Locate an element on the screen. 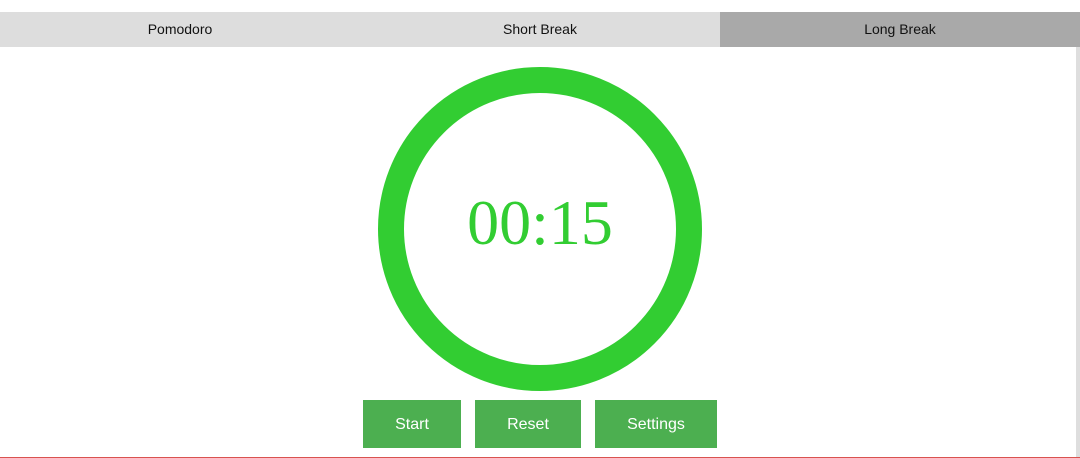 This screenshot has width=1080, height=458. settings-button: Settings is located at coordinates (656, 424).